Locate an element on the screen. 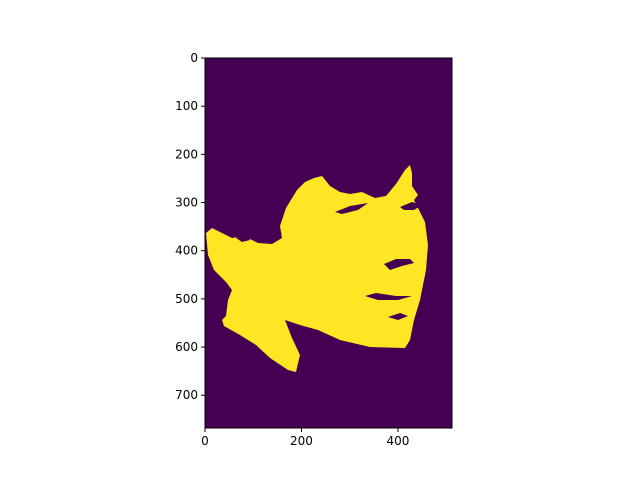 The height and width of the screenshot is (480, 640). y-tick-label: 500 is located at coordinates (186, 299).